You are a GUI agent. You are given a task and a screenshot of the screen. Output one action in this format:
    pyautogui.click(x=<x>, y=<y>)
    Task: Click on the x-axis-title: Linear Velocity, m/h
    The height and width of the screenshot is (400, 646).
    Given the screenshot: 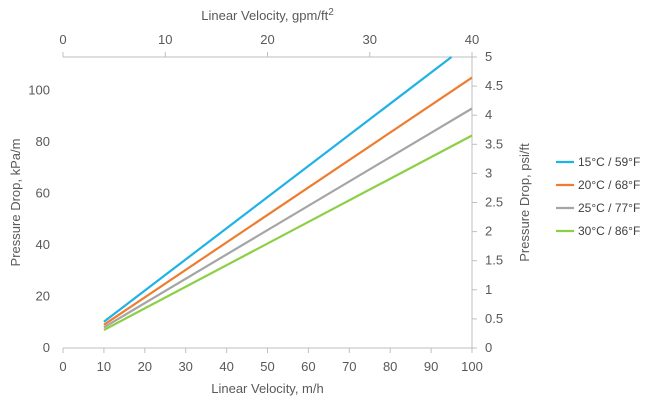 What is the action you would take?
    pyautogui.click(x=267, y=388)
    